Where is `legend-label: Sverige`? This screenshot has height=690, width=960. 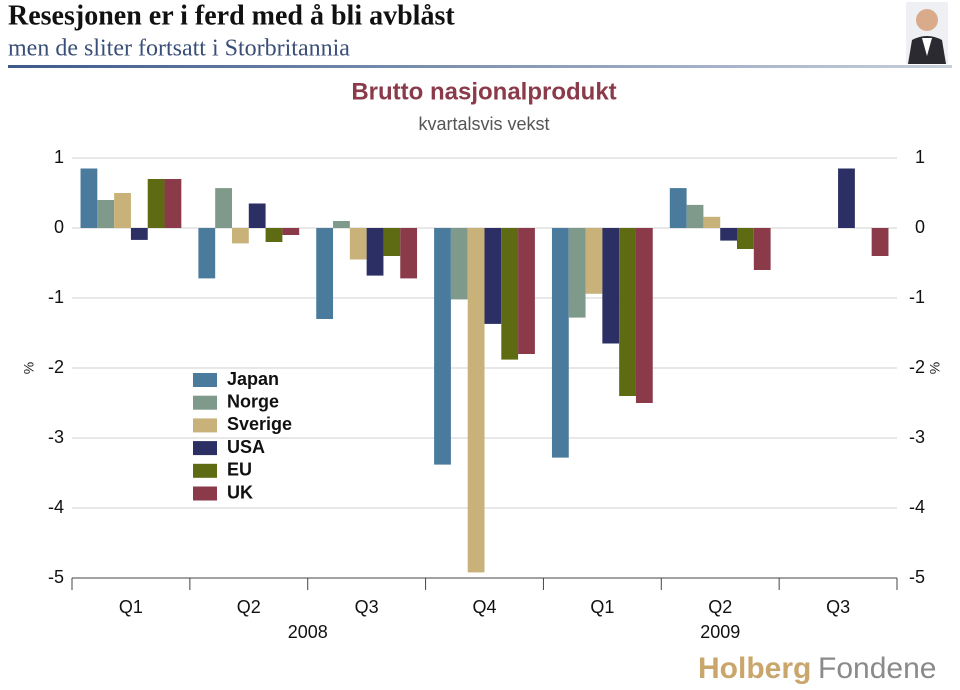
legend-label: Sverige is located at coordinates (259, 424).